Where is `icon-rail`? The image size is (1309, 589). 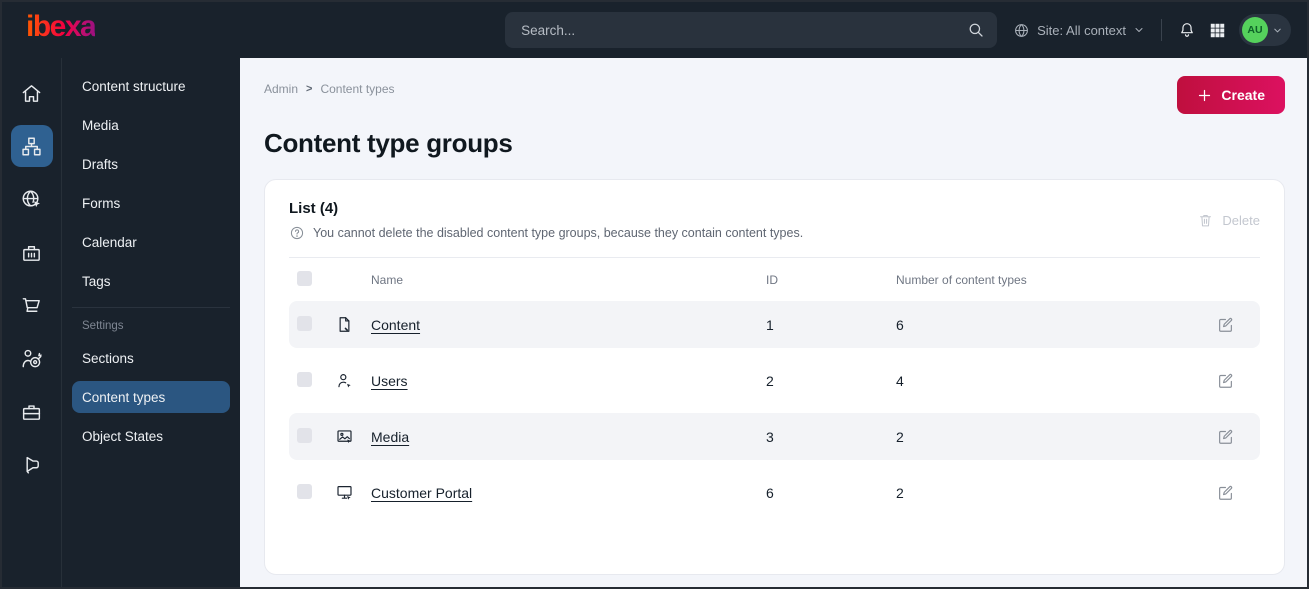
icon-rail is located at coordinates (32, 322).